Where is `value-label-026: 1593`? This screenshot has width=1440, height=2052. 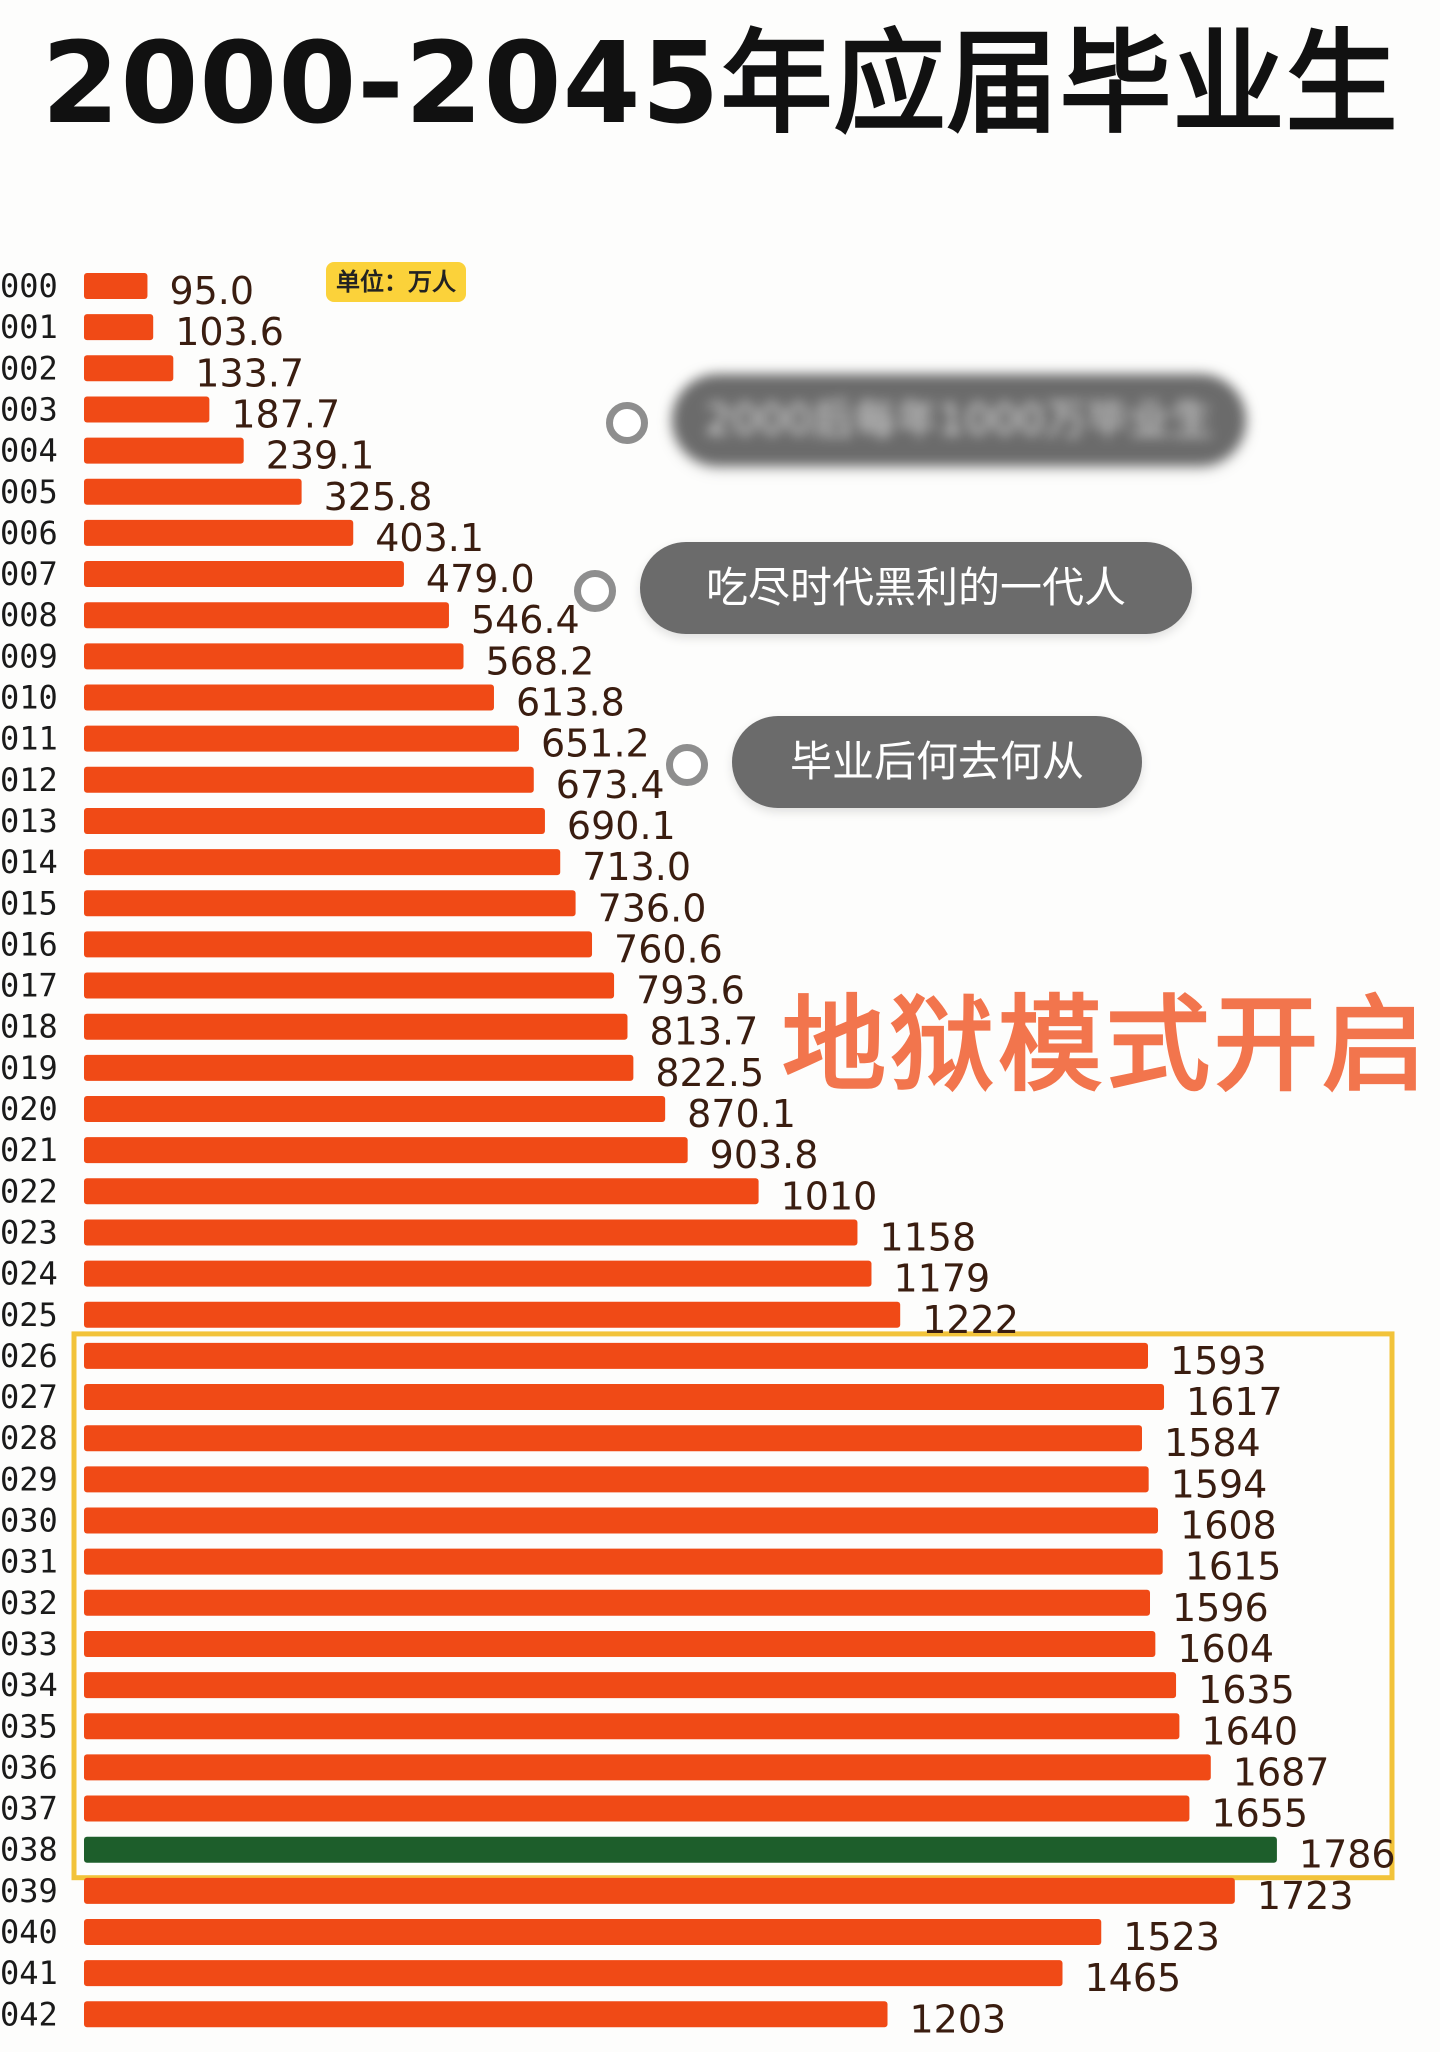 value-label-026: 1593 is located at coordinates (1218, 1361).